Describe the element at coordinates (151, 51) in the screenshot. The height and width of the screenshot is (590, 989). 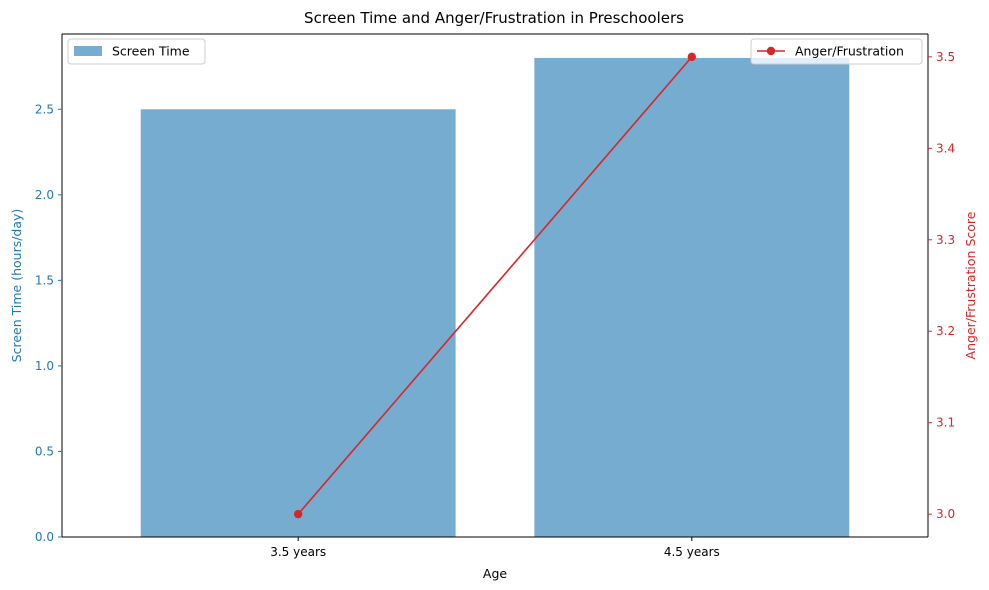
I see `legend-label: Screen Time` at that location.